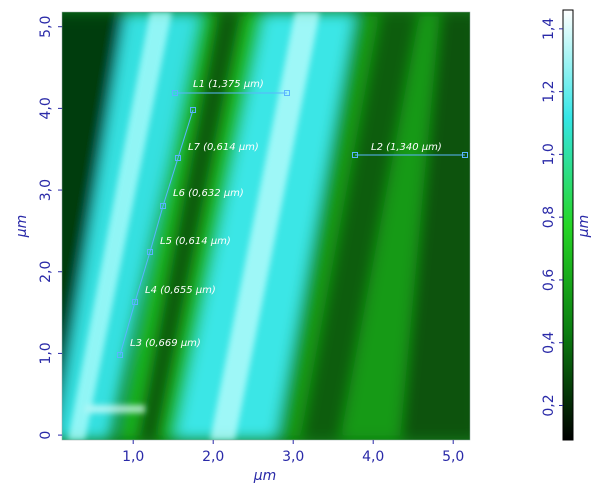 The image size is (592, 486). Describe the element at coordinates (46, 190) in the screenshot. I see `y-tick-label: 3,0` at that location.